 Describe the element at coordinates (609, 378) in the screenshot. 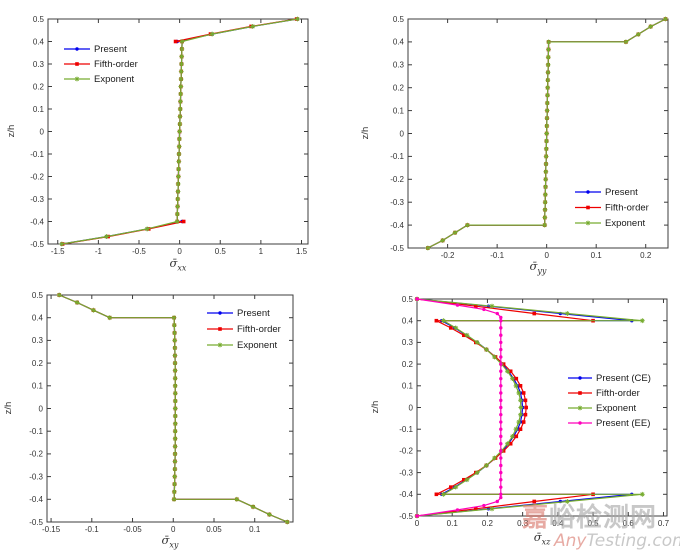

I see `legend-item: Present (CE)` at that location.